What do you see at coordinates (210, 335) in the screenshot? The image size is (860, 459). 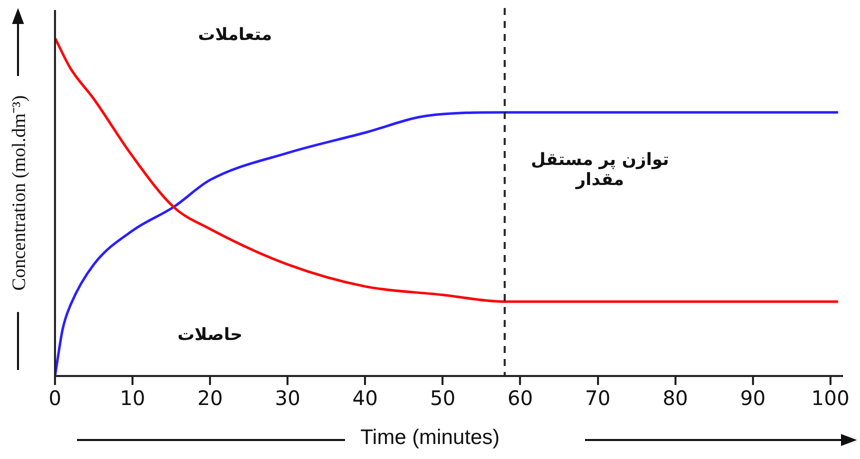 I see `annotation: حاصلات` at bounding box center [210, 335].